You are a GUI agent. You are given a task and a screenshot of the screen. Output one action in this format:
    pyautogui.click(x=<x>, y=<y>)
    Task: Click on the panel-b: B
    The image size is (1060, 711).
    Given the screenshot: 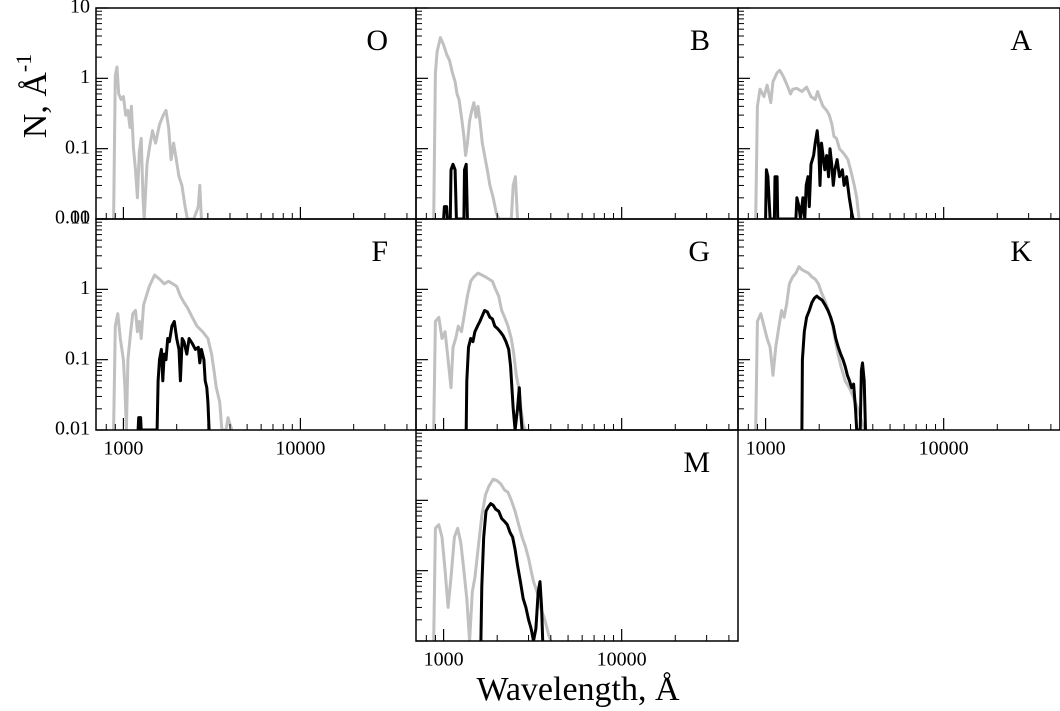 What is the action you would take?
    pyautogui.click(x=577, y=113)
    